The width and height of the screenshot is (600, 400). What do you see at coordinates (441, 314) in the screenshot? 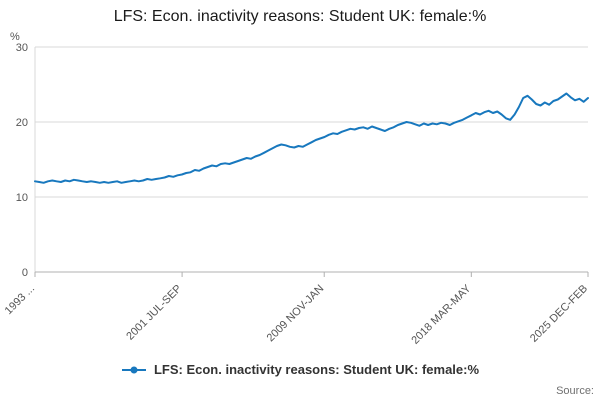
I see `x-tick-label: 2018 MAR-MAY` at bounding box center [441, 314].